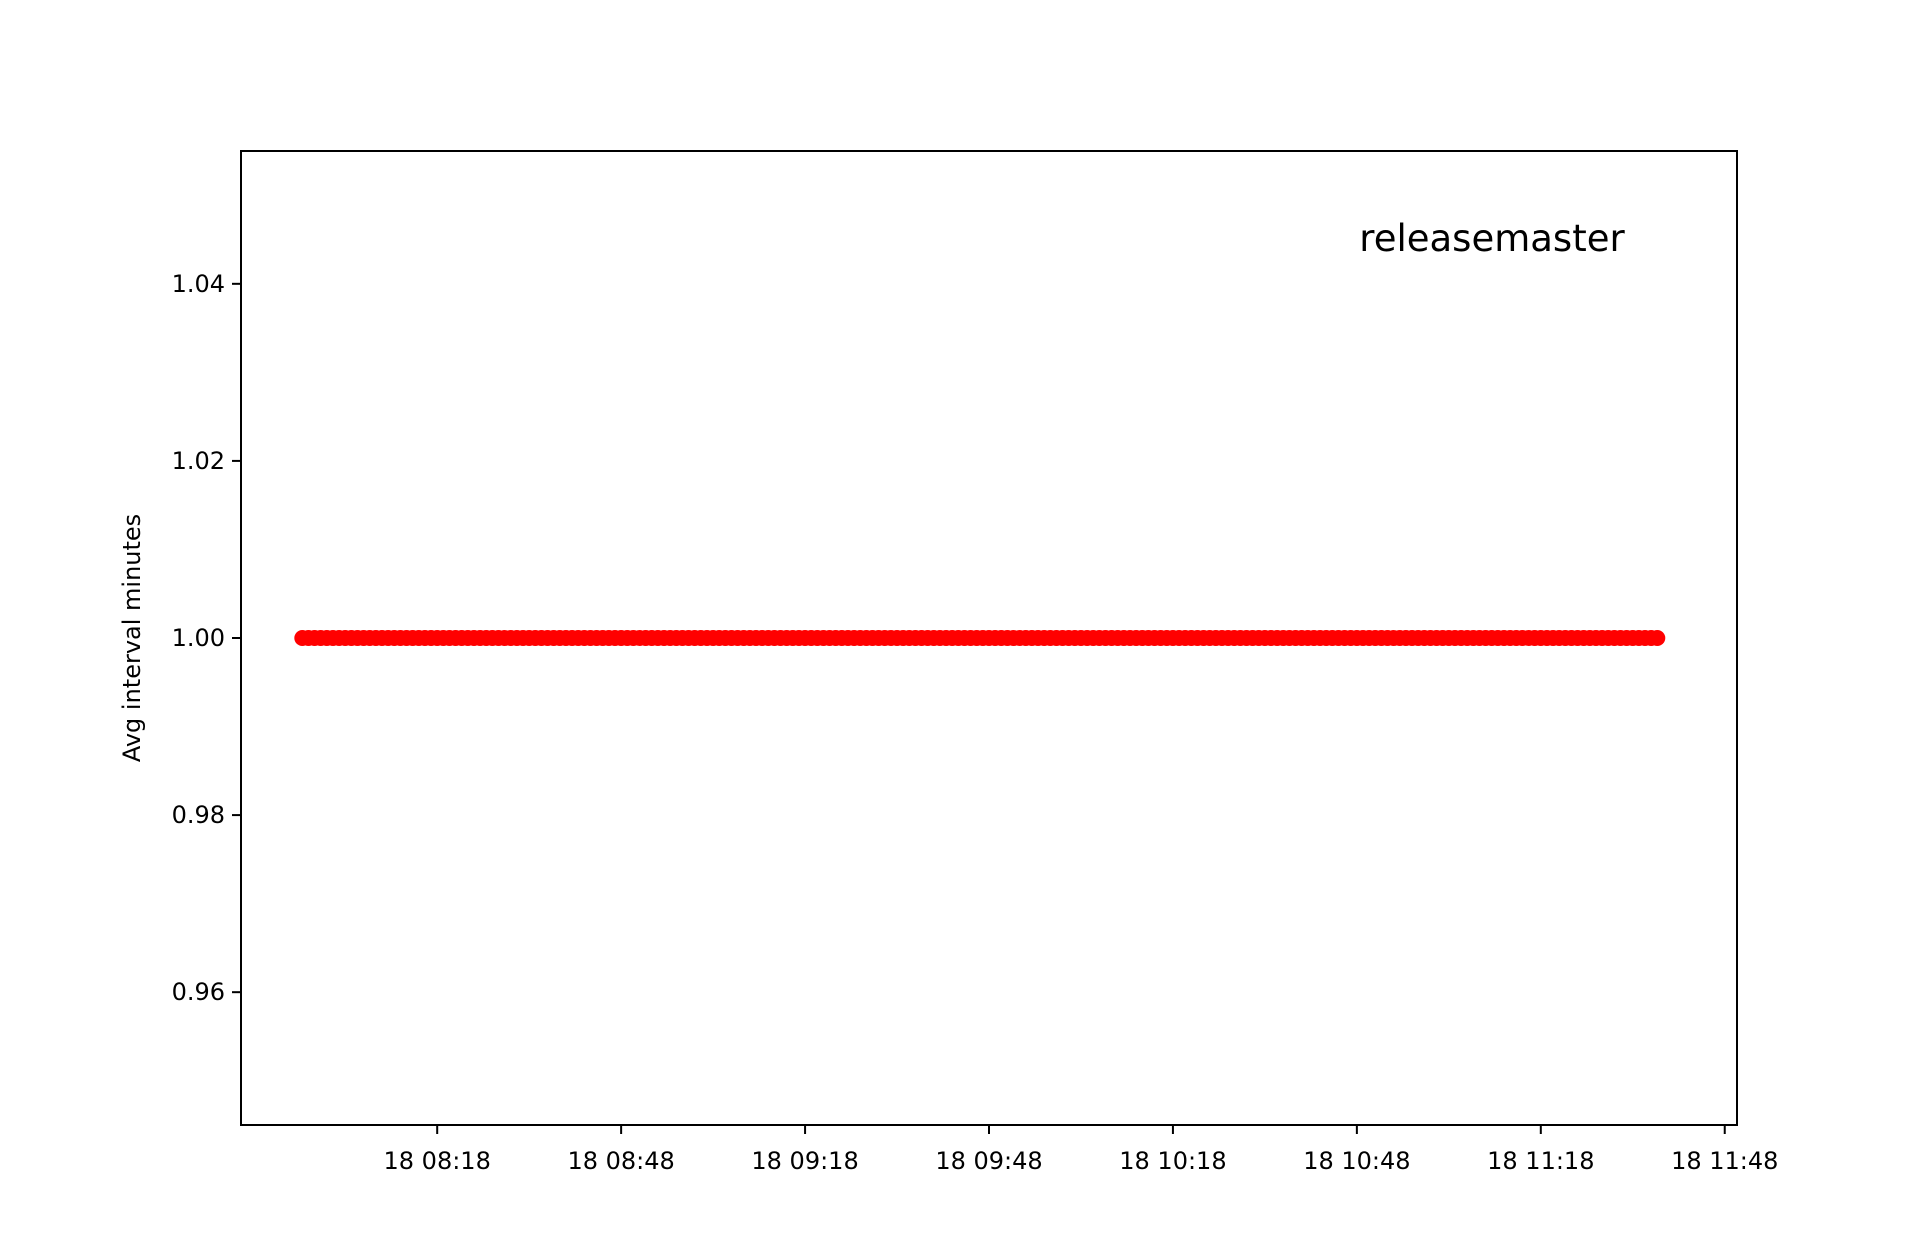  Describe the element at coordinates (132, 638) in the screenshot. I see `y-axis-label: Avg interval minutes` at that location.